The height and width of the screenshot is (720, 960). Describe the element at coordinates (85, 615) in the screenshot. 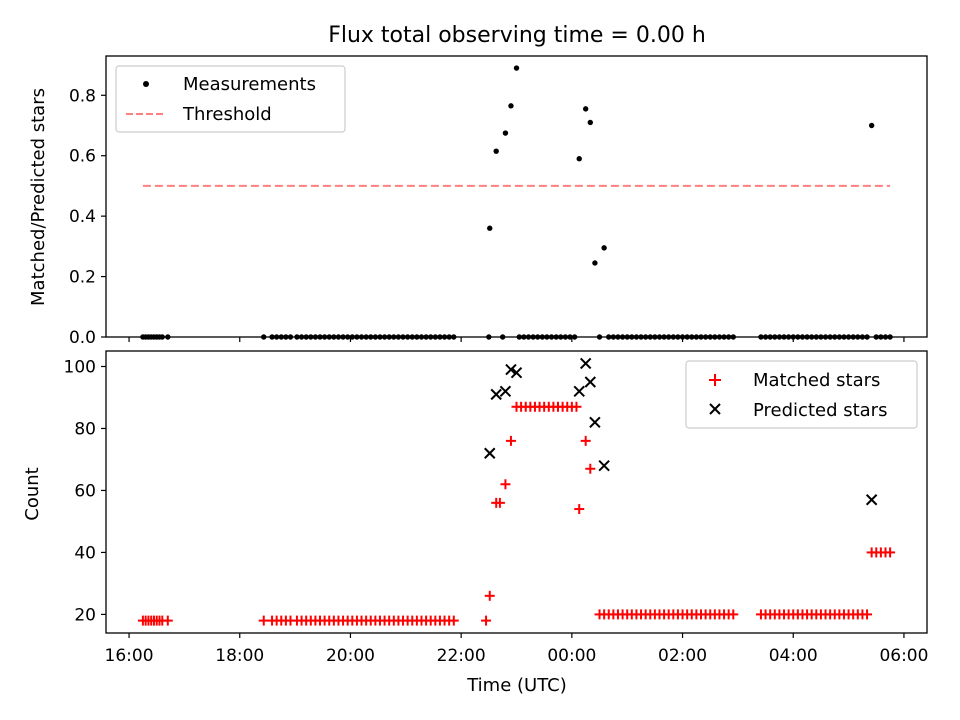

I see `y-tick-label: 20` at that location.